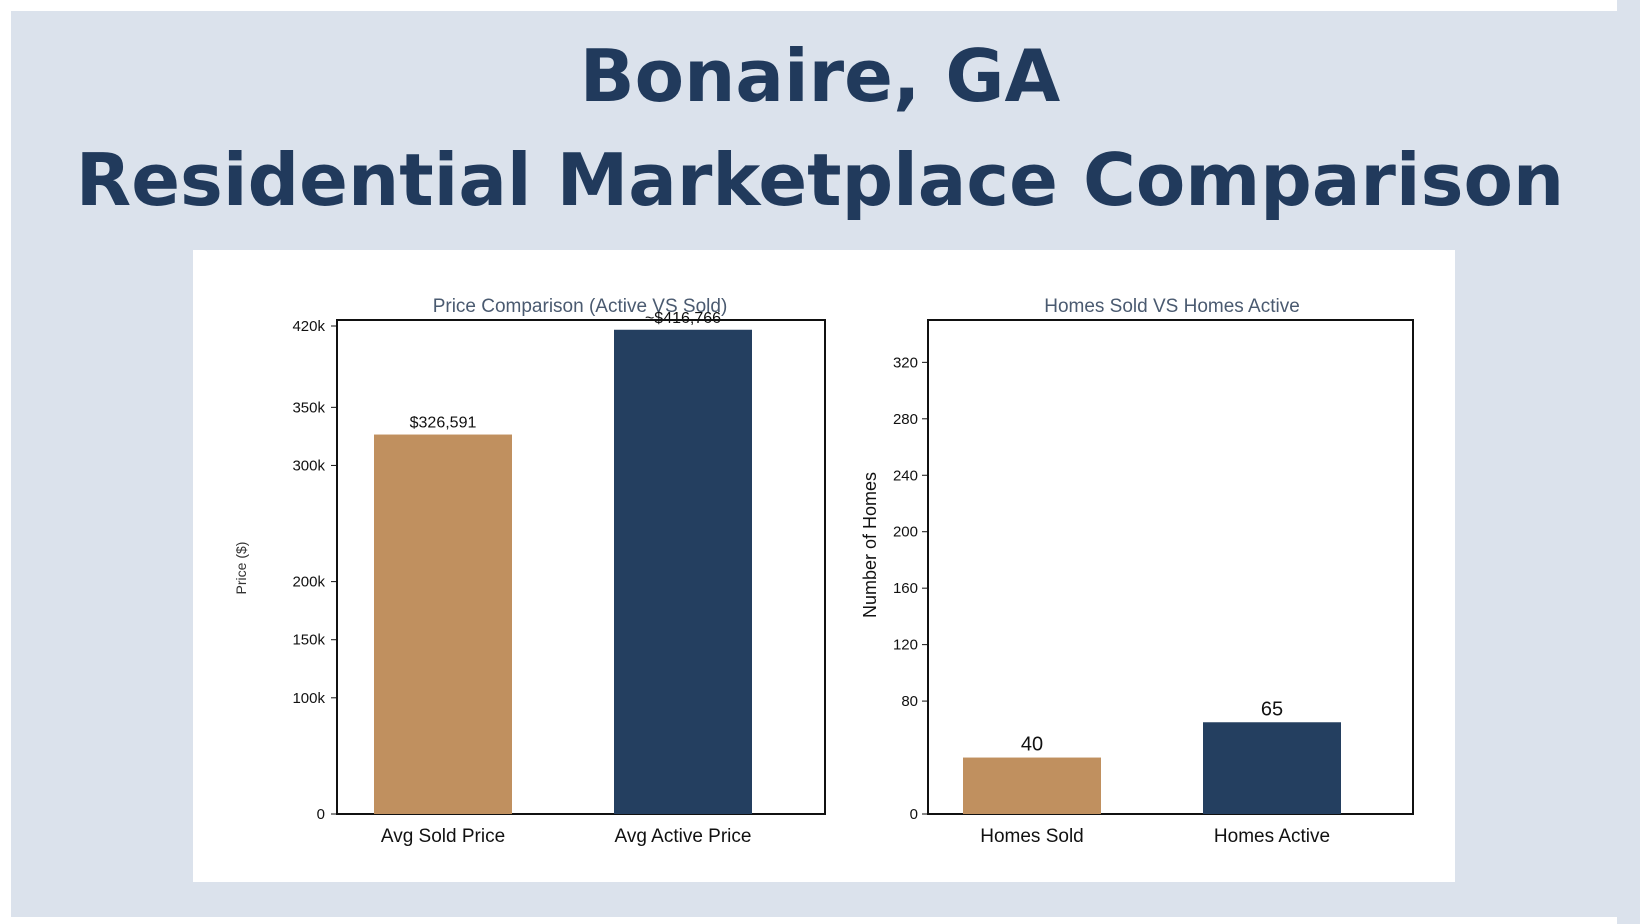 The image size is (1640, 924). What do you see at coordinates (443, 423) in the screenshot?
I see `bar-value-label: $326,591` at bounding box center [443, 423].